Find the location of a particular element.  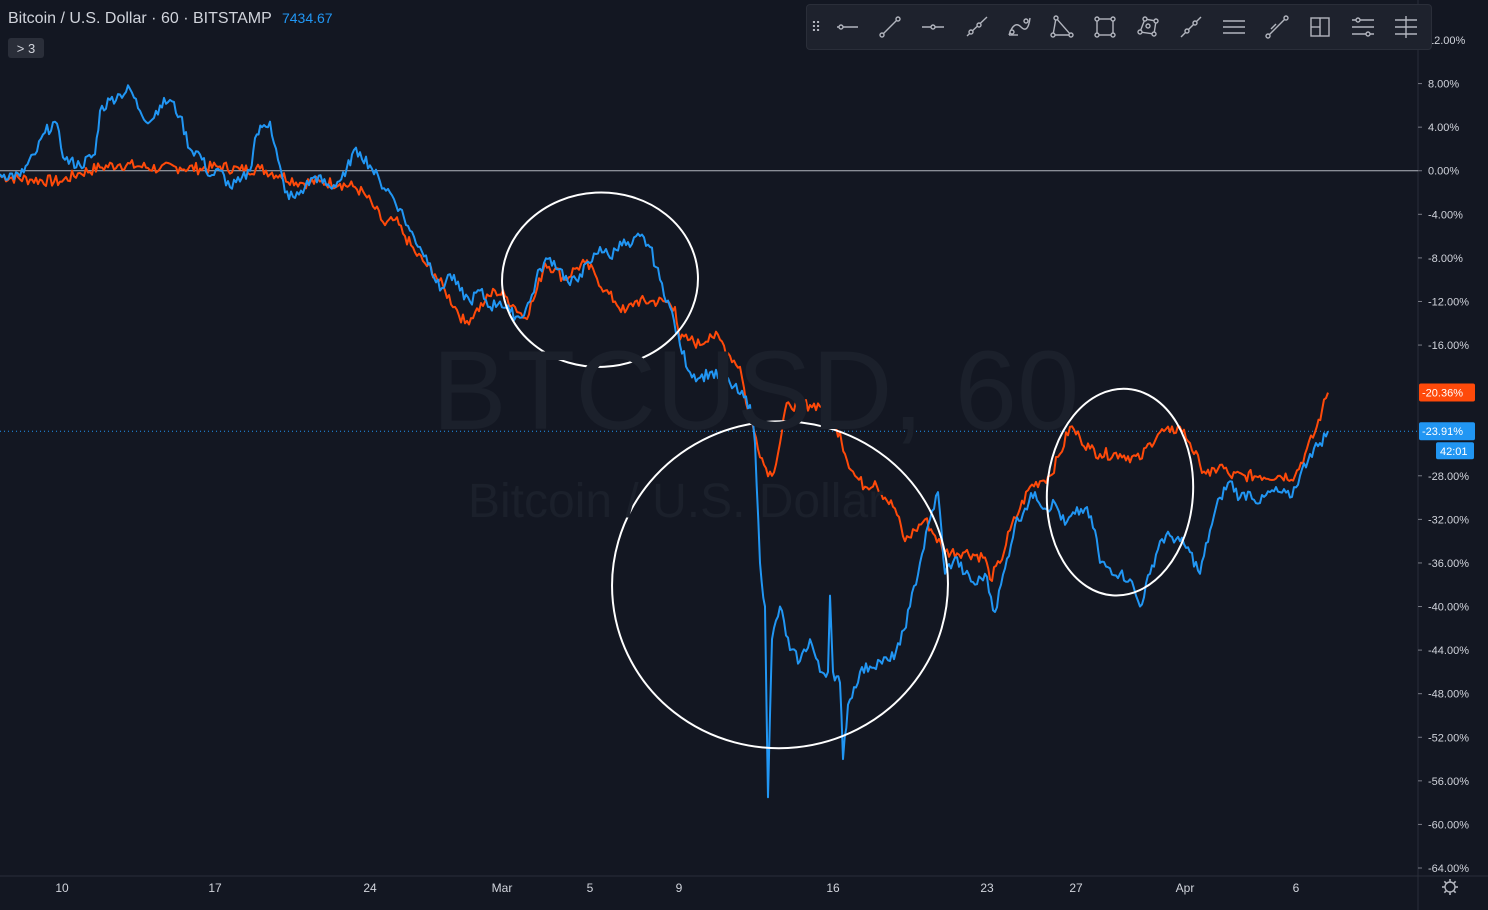

x-tick-label: 5 is located at coordinates (590, 888).